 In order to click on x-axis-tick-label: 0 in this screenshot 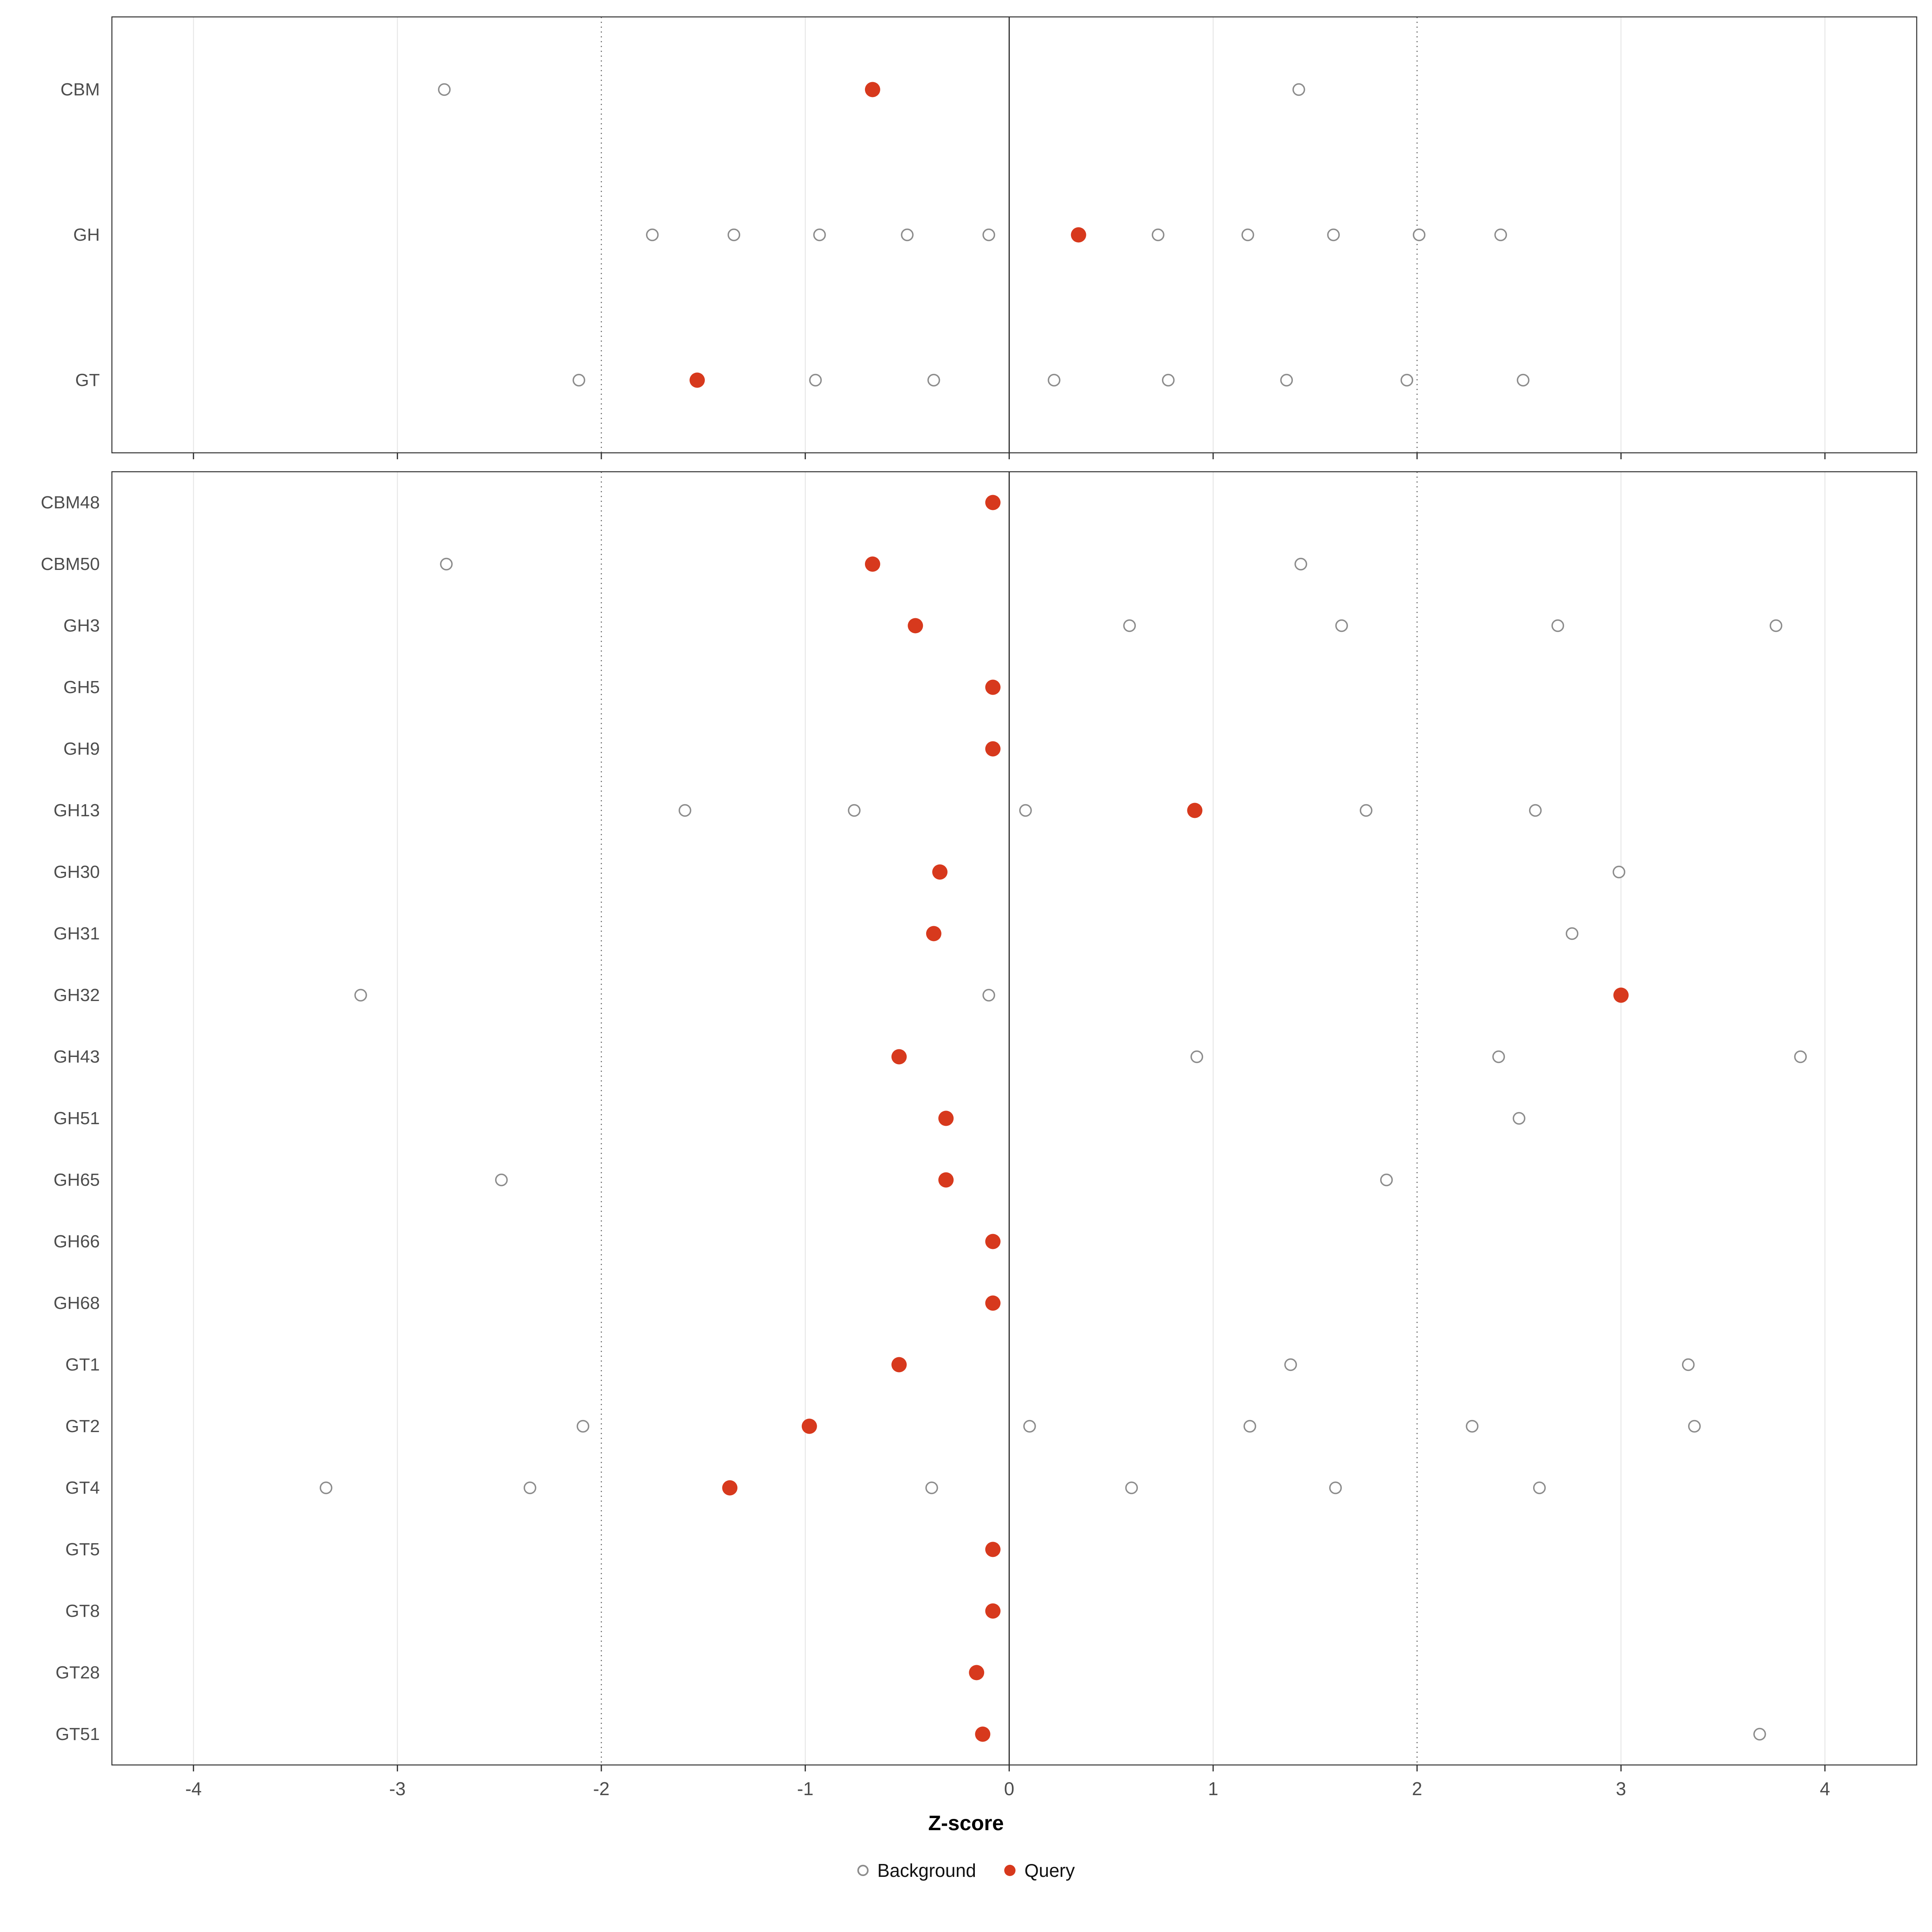, I will do `click(1009, 1788)`.